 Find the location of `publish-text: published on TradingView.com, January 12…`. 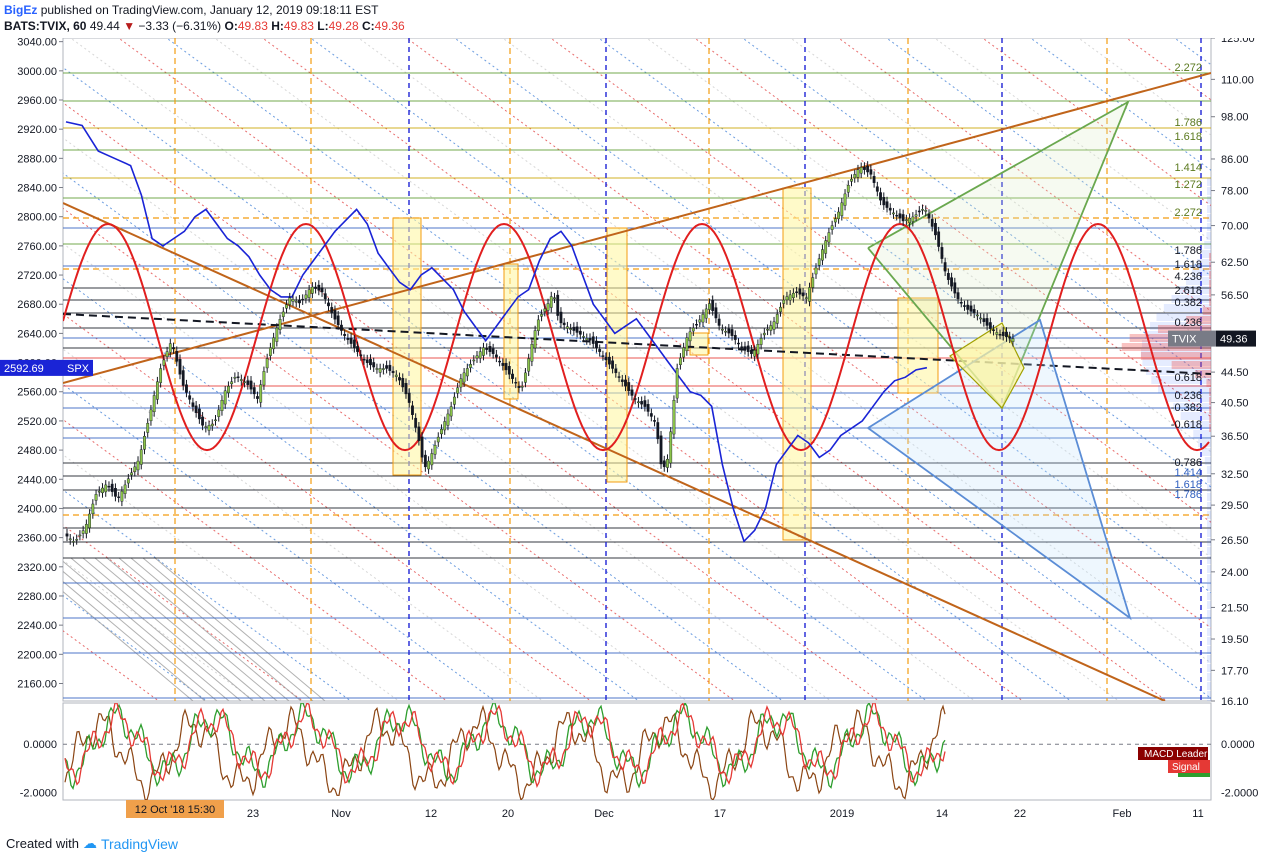

publish-text: published on TradingView.com, January 12… is located at coordinates (209, 10).